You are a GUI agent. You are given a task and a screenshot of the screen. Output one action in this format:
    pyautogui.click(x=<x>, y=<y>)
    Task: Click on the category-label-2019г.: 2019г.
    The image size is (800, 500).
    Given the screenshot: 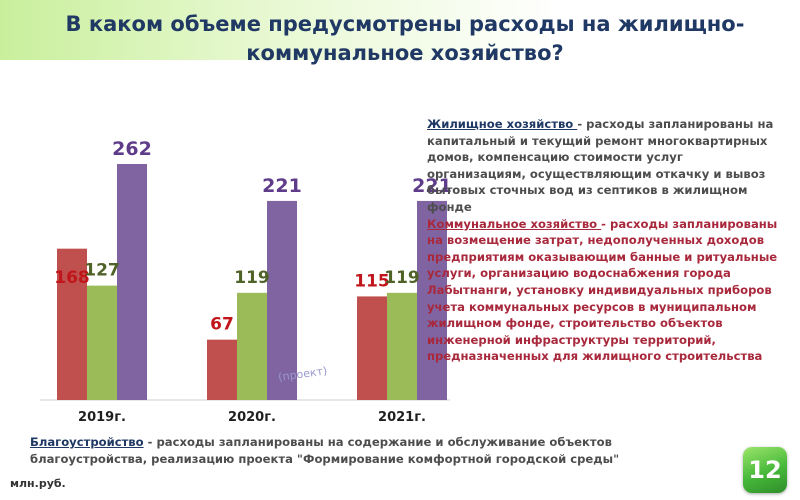 What is the action you would take?
    pyautogui.click(x=102, y=417)
    